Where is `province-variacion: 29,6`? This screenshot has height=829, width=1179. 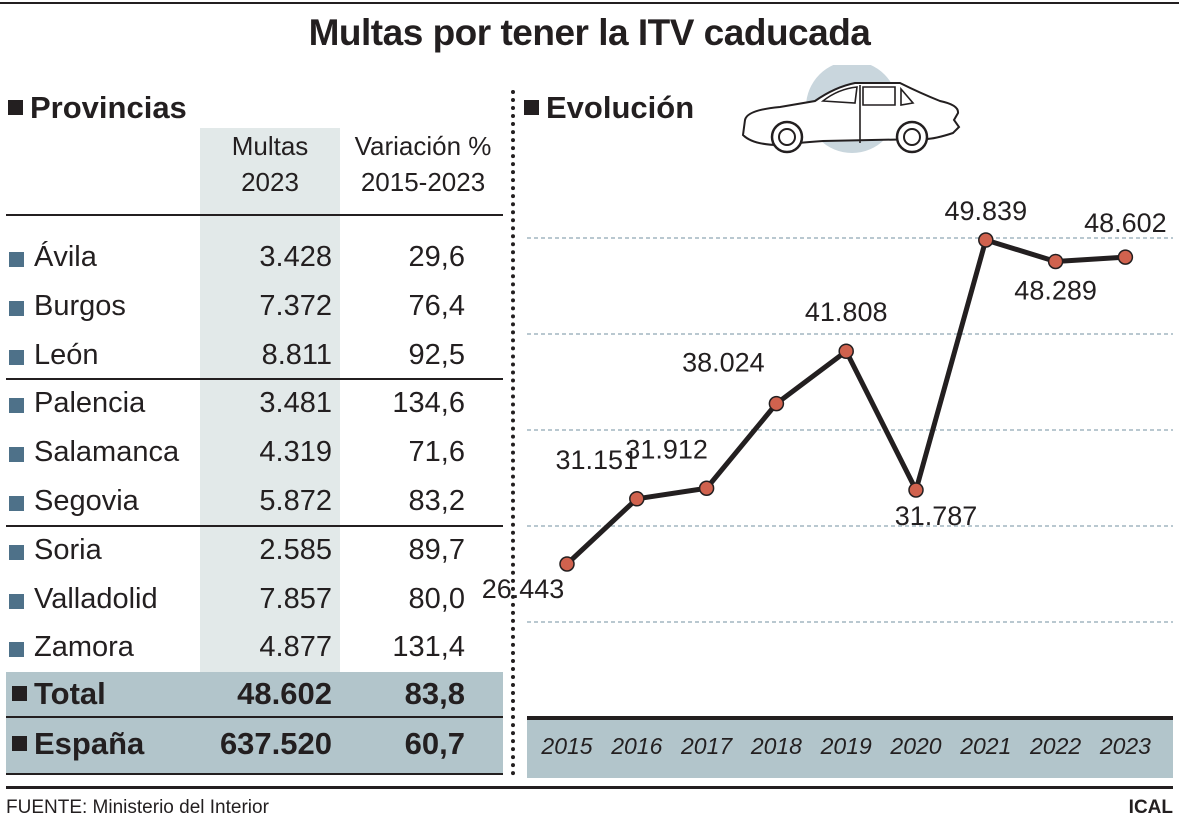 province-variacion: 29,6 is located at coordinates (436, 257).